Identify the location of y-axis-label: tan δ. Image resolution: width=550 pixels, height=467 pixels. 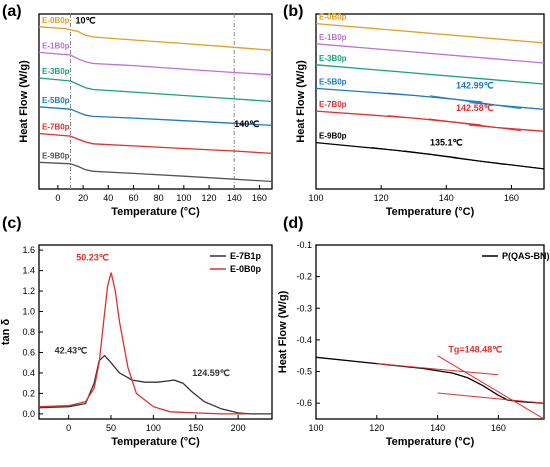
(6, 332).